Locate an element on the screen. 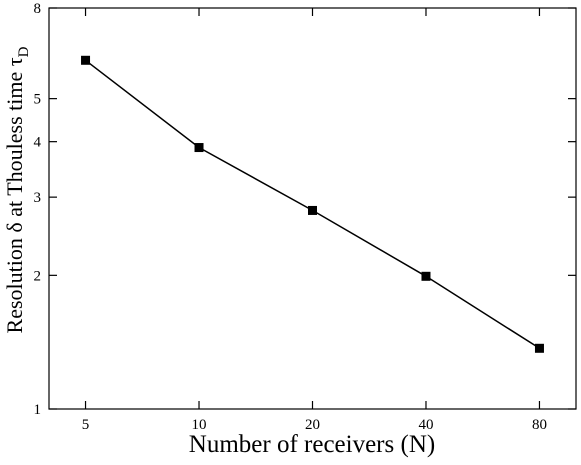  y-tick-label: 1 is located at coordinates (38, 410).